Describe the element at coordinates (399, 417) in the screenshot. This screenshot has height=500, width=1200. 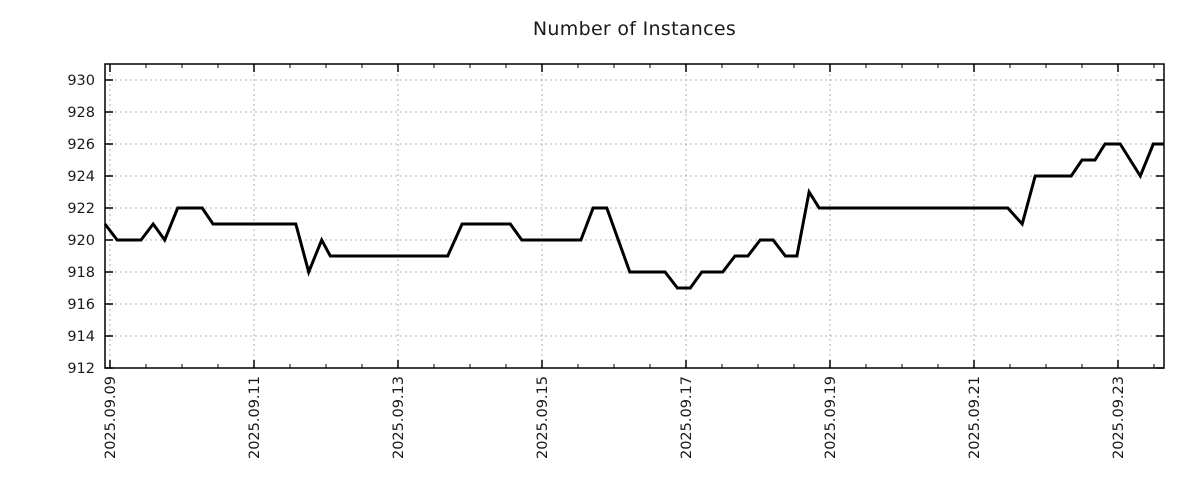
I see `x-tick-label: 2025.09.13` at that location.